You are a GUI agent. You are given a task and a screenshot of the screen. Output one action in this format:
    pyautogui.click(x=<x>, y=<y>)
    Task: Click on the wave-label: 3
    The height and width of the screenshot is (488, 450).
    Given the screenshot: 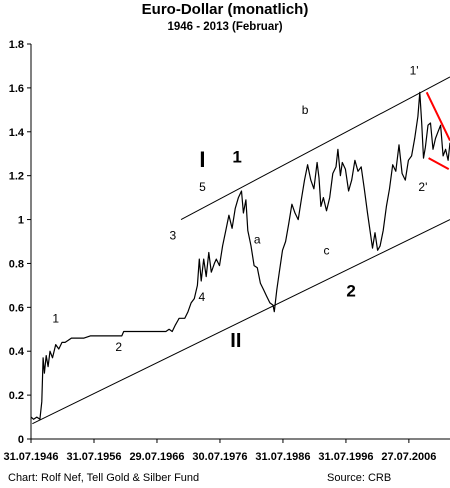 What is the action you would take?
    pyautogui.click(x=173, y=235)
    